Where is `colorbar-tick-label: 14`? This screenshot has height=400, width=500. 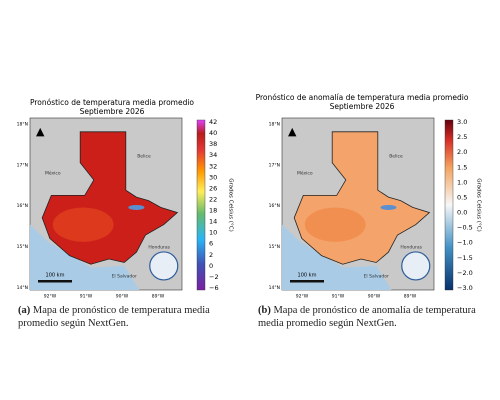
colorbar-tick-label: 14 is located at coordinates (213, 222).